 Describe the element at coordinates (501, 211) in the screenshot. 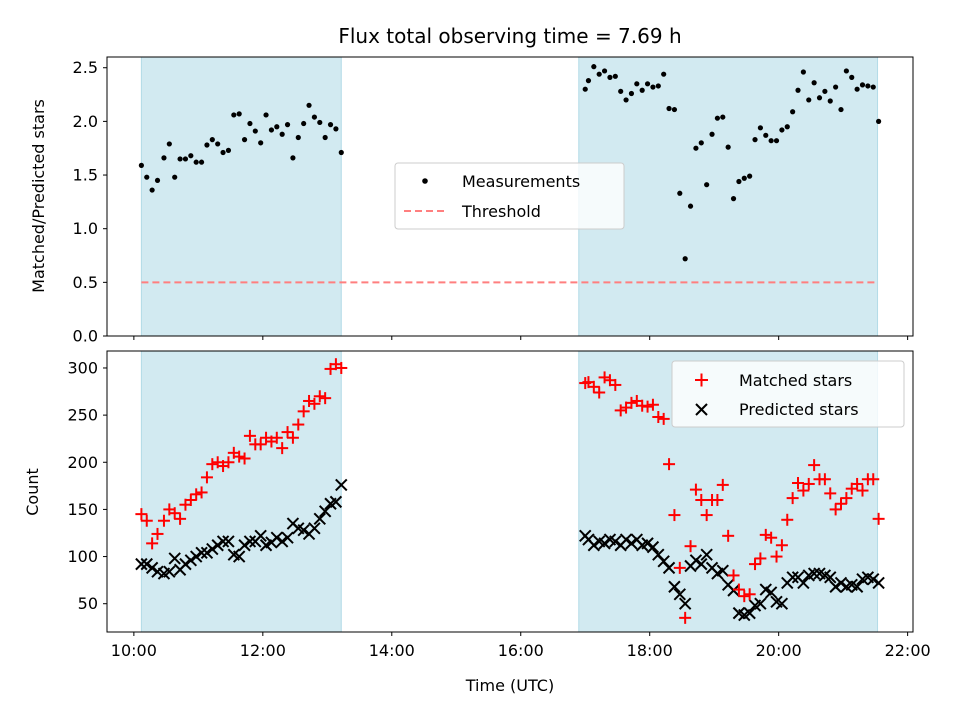

I see `legend-threshold-label: Threshold` at that location.